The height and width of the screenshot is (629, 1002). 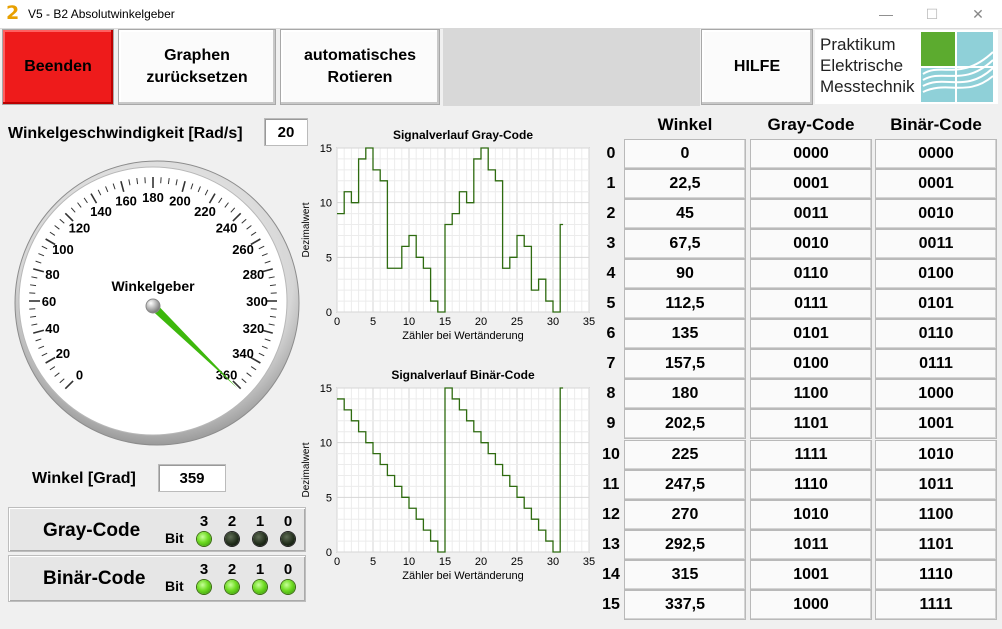 I want to click on quit-button: Beenden, so click(x=58, y=67).